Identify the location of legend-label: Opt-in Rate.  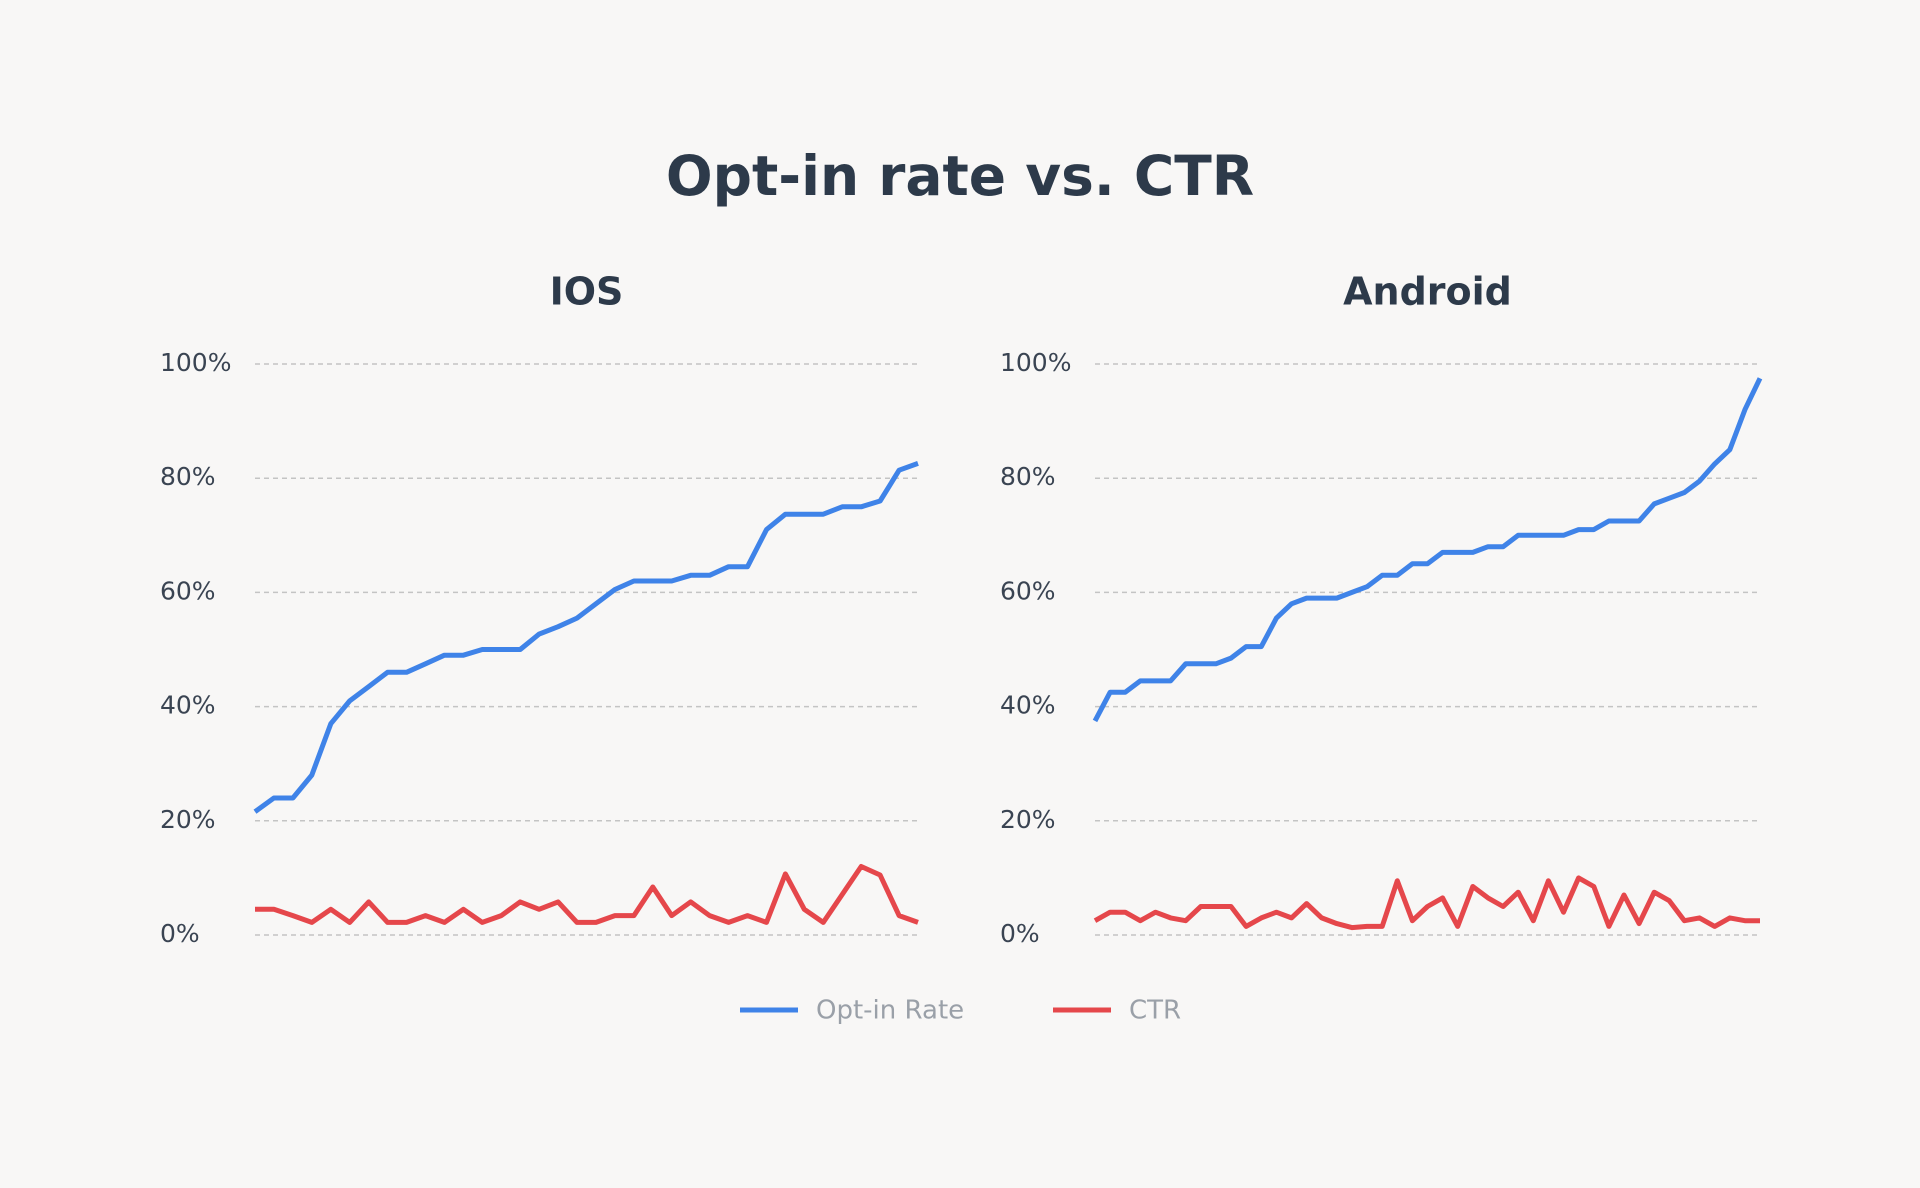
(890, 1011).